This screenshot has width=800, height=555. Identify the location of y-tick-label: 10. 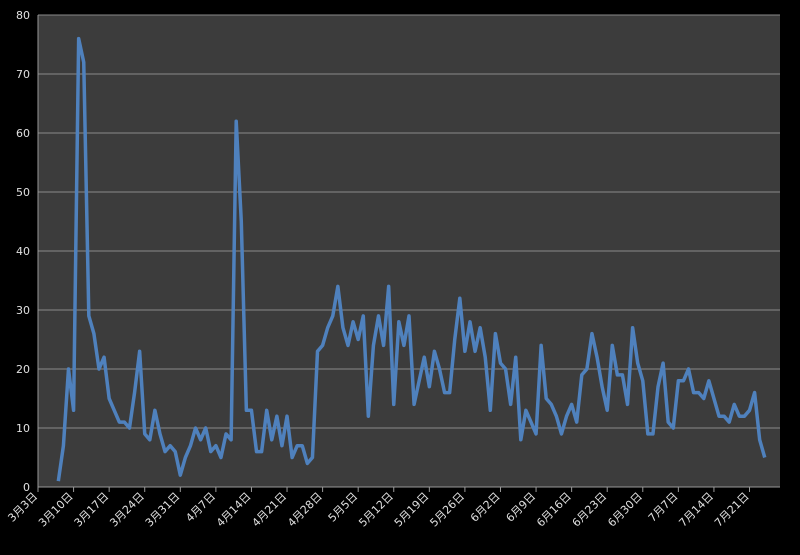
(23, 428).